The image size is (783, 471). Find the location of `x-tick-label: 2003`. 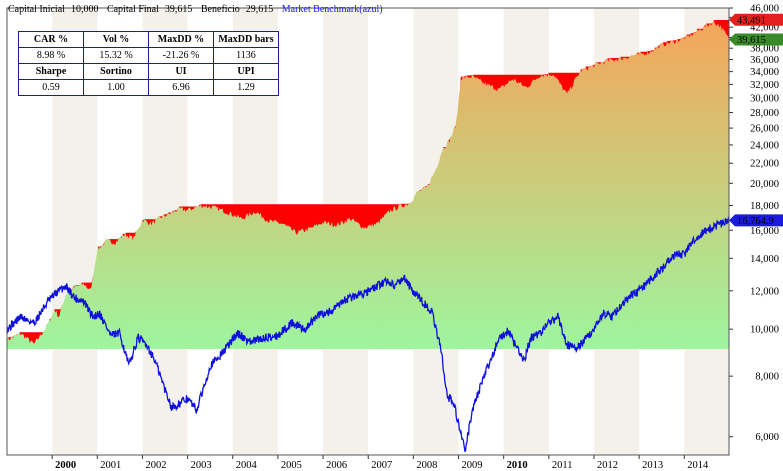

x-tick-label: 2003 is located at coordinates (201, 465).